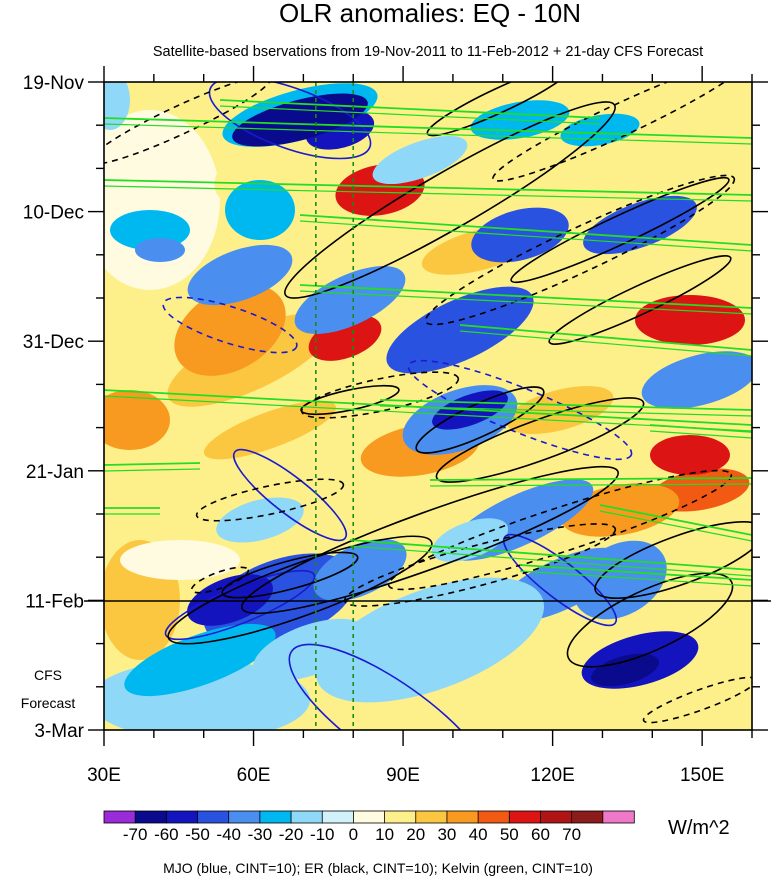 The image size is (771, 879). I want to click on forecast-label-line2: Forecast, so click(48, 703).